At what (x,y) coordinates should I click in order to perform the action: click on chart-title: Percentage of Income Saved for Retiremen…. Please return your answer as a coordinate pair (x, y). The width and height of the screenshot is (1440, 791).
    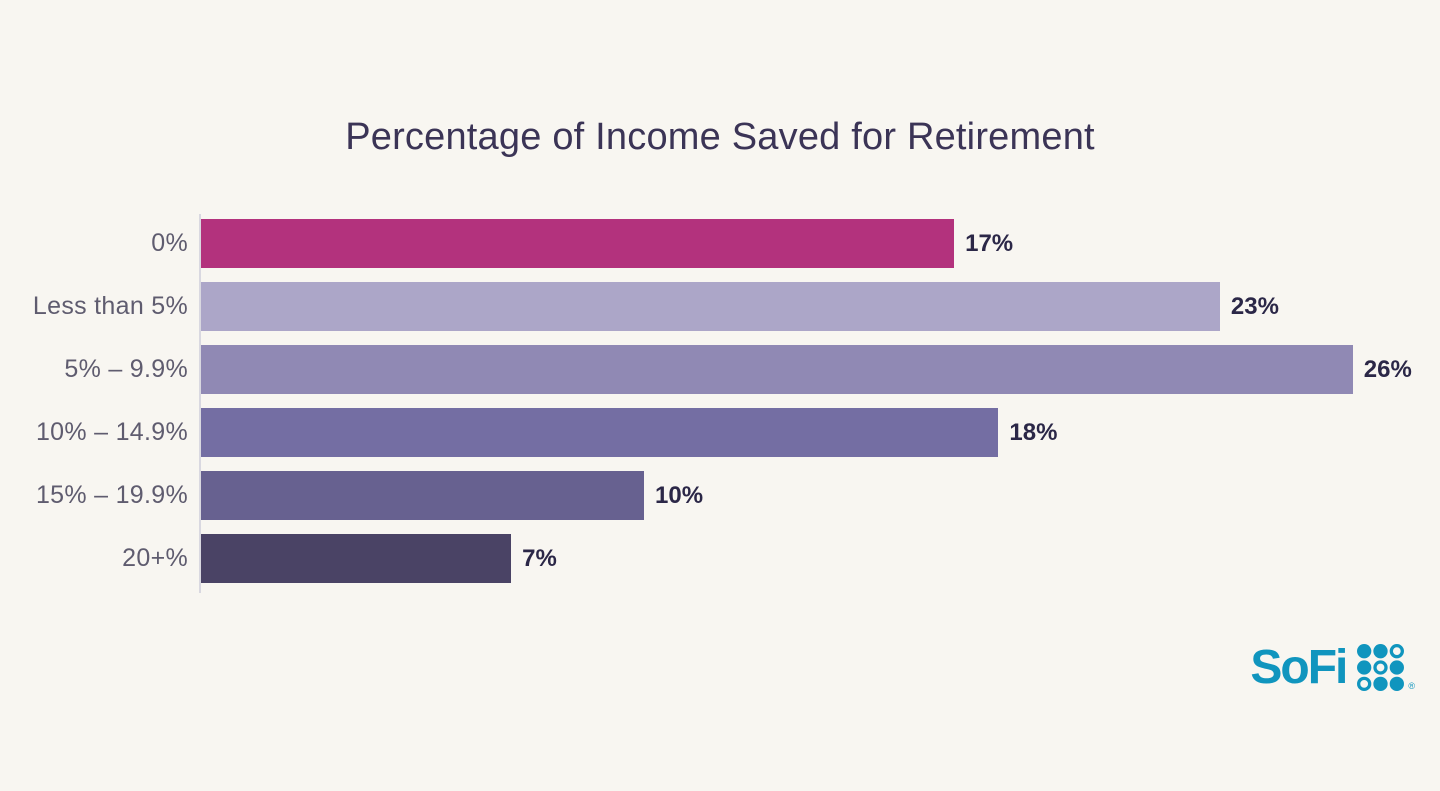
    Looking at the image, I should click on (720, 137).